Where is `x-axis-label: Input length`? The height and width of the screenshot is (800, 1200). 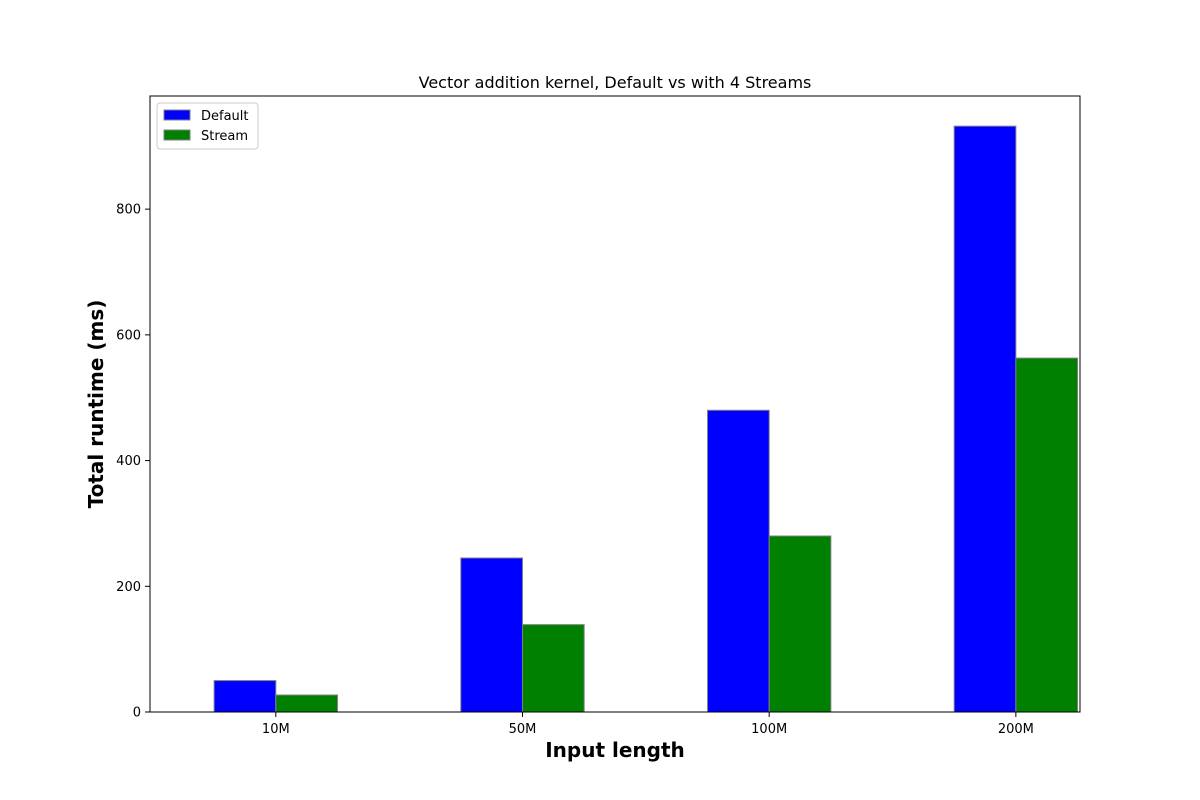
x-axis-label: Input length is located at coordinates (615, 750).